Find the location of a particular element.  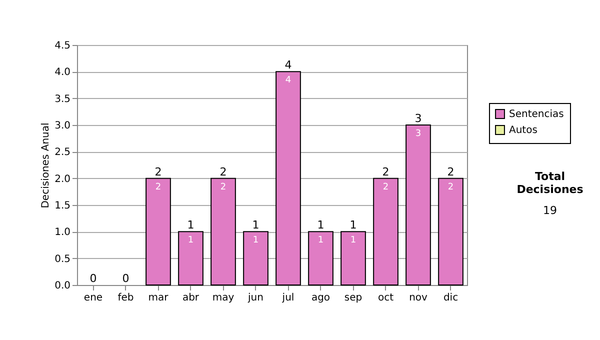

y-tick-label: 0.5 is located at coordinates (62, 259).